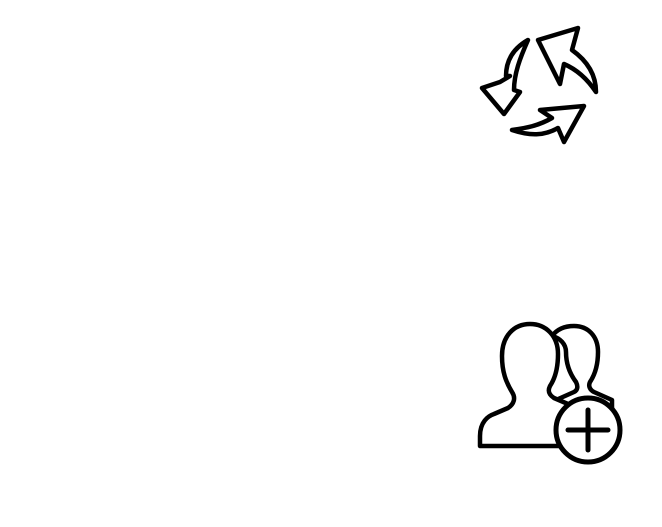  I want to click on refresh-button, so click(539, 86).